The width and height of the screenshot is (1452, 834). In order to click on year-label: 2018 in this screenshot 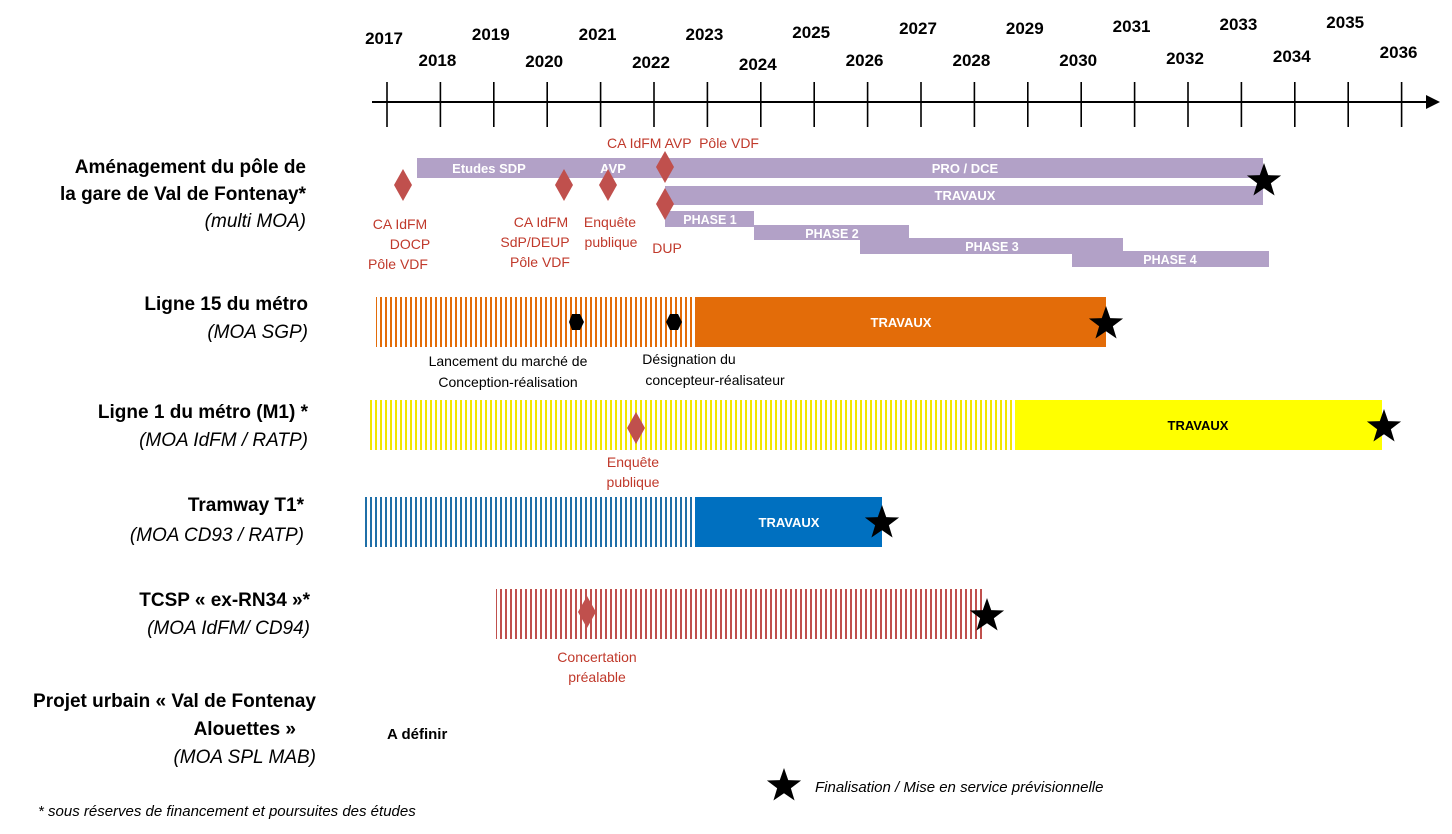, I will do `click(437, 60)`.